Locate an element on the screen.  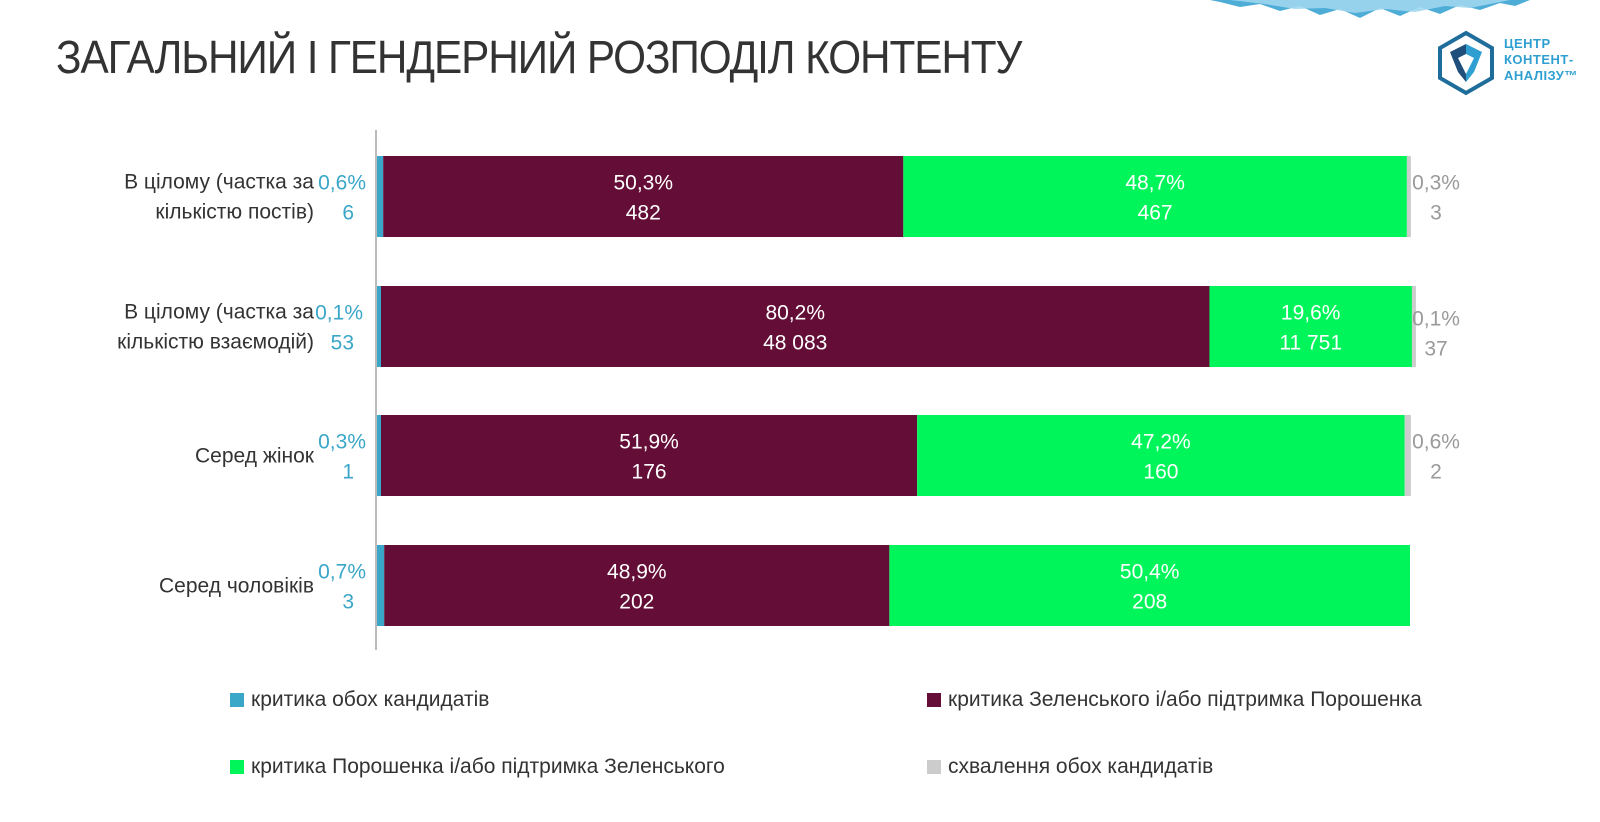
logo-line-2: КОНТЕНТ- is located at coordinates (1539, 59).